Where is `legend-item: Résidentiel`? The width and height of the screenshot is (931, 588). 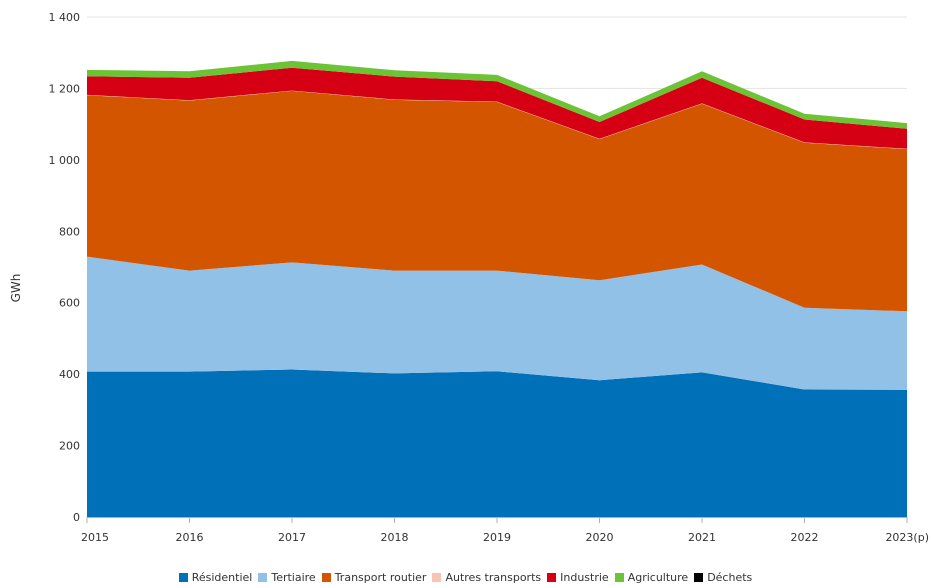
legend-item: Résidentiel is located at coordinates (215, 577).